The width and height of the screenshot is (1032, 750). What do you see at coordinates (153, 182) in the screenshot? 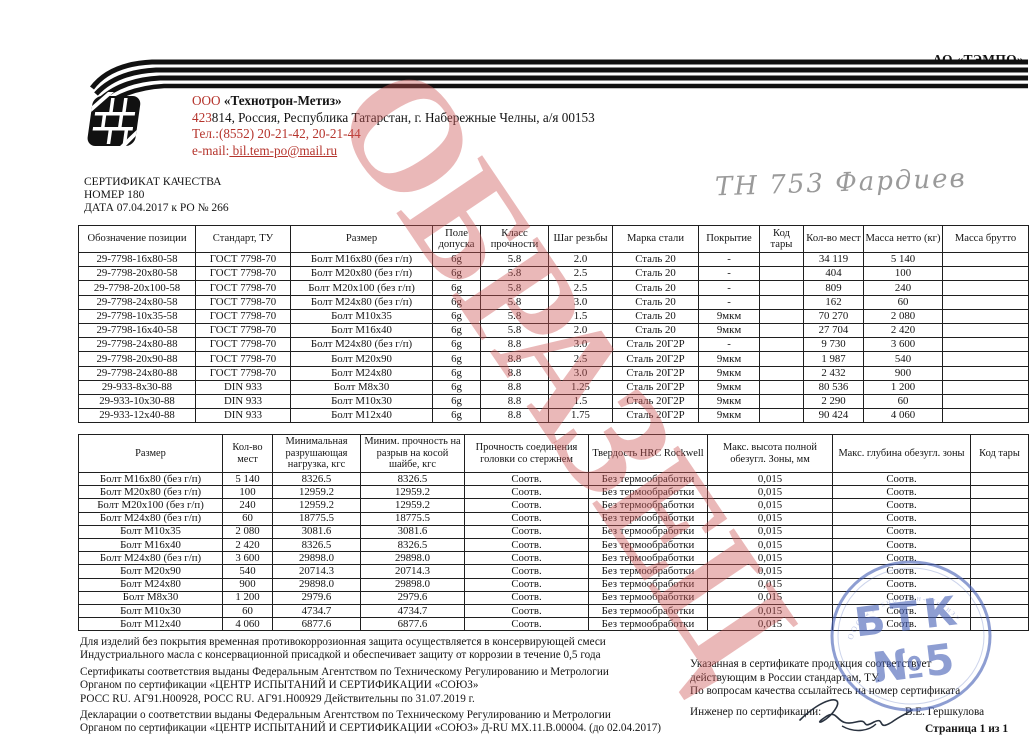
I see `certificate-title: СЕРТИФИКАТ КАЧЕСТВА` at bounding box center [153, 182].